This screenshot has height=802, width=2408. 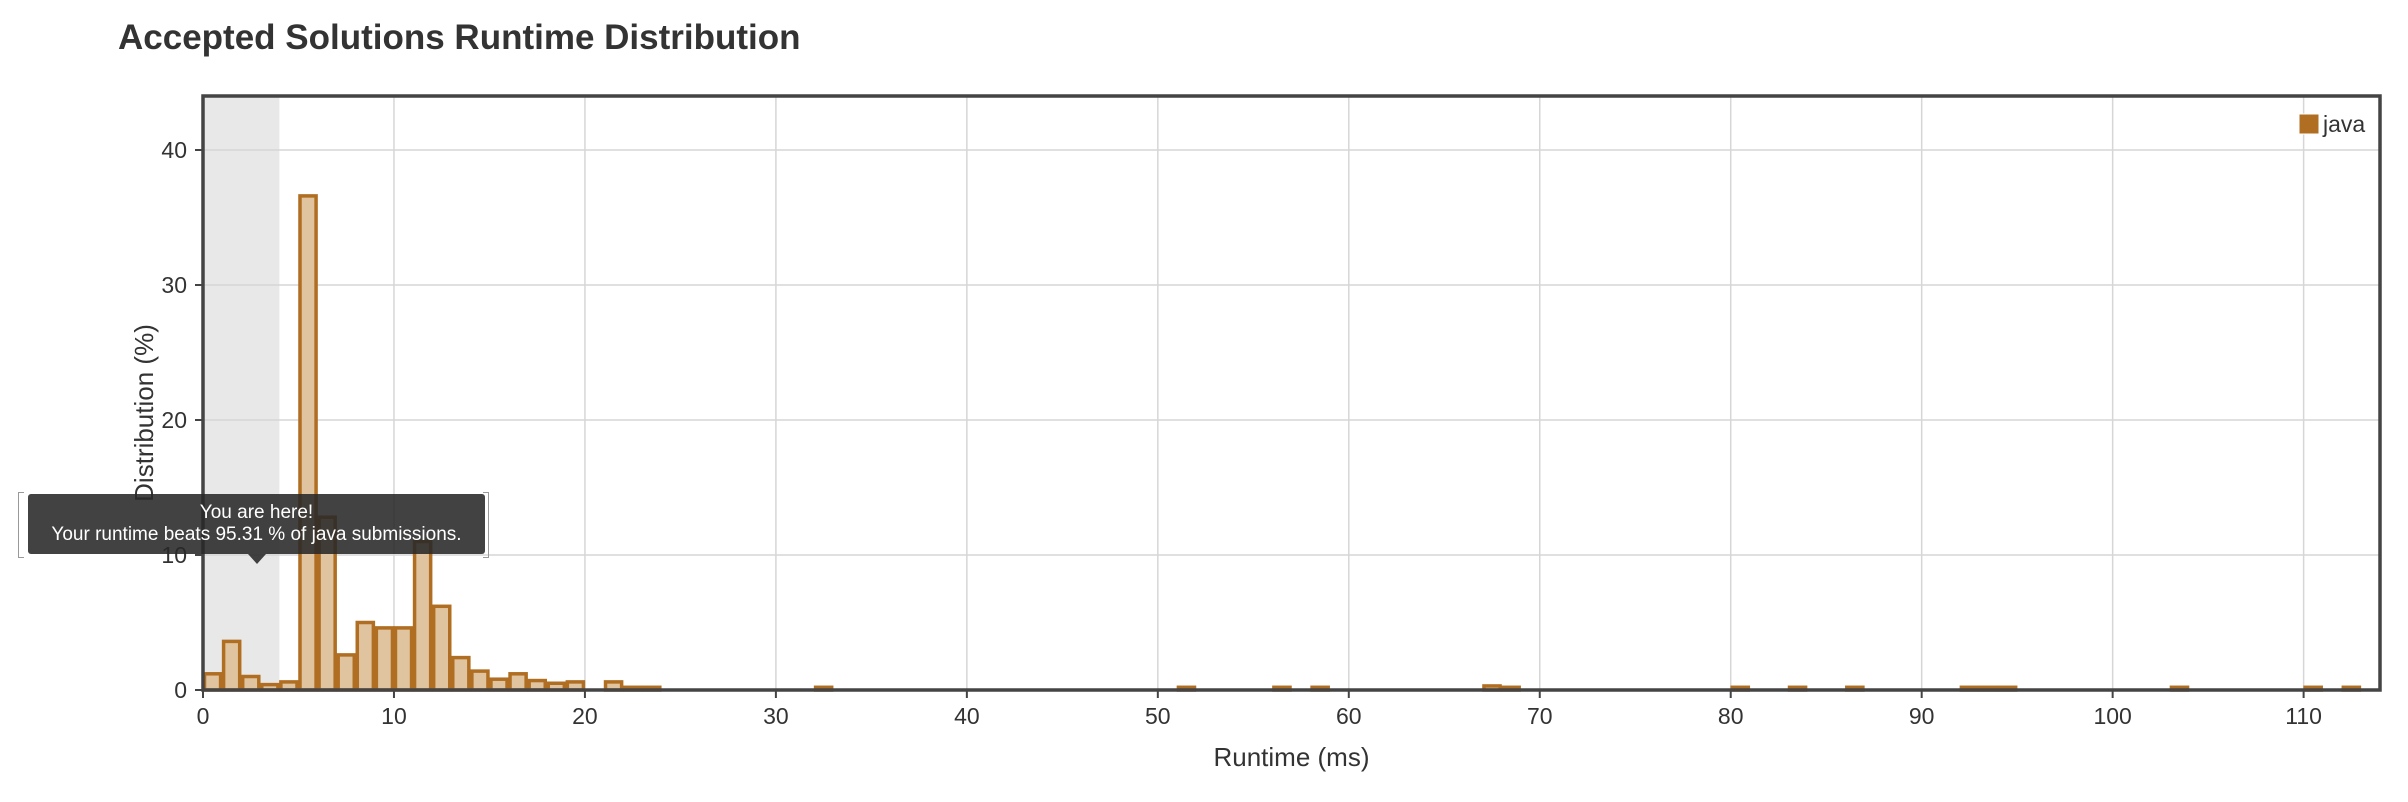 I want to click on legend-swatch, so click(x=2309, y=124).